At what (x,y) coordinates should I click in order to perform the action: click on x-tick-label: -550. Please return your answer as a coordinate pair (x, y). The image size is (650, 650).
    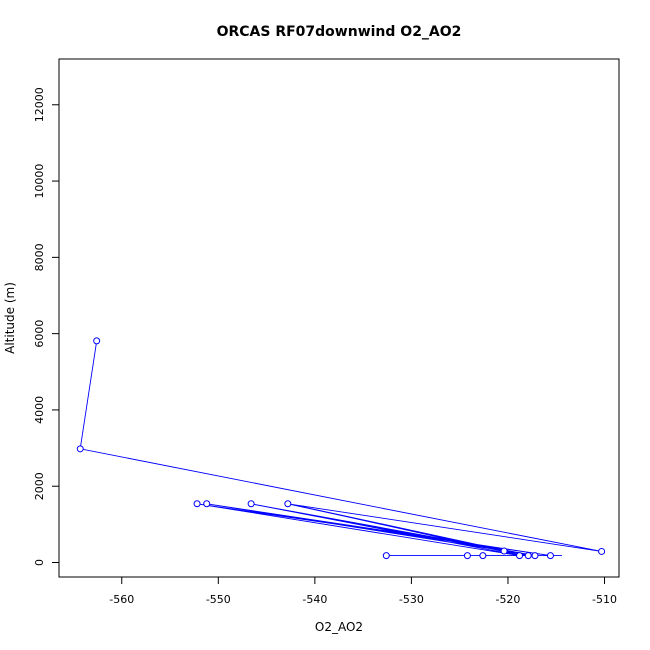
    Looking at the image, I should click on (218, 599).